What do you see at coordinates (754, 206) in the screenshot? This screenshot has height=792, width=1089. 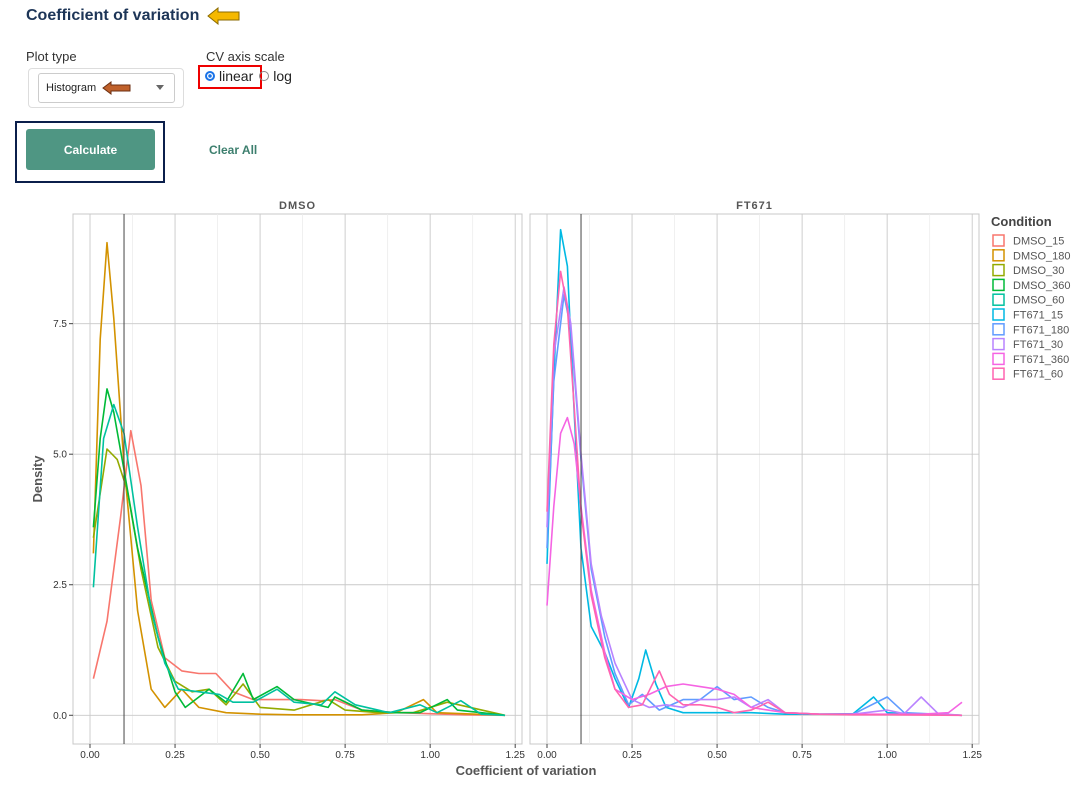 I see `panel-strip-label: FT671` at bounding box center [754, 206].